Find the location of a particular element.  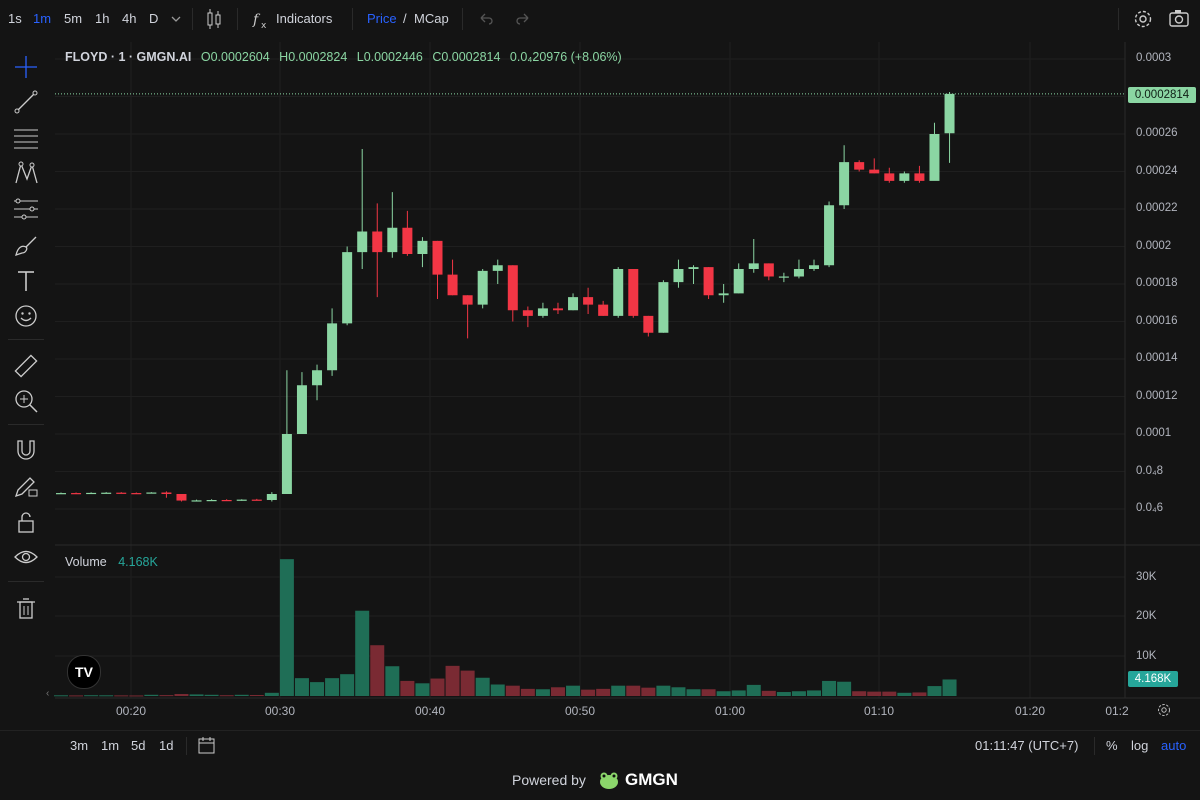

symbol-title: FLOYD · 1 · GMGN.AI is located at coordinates (128, 57).